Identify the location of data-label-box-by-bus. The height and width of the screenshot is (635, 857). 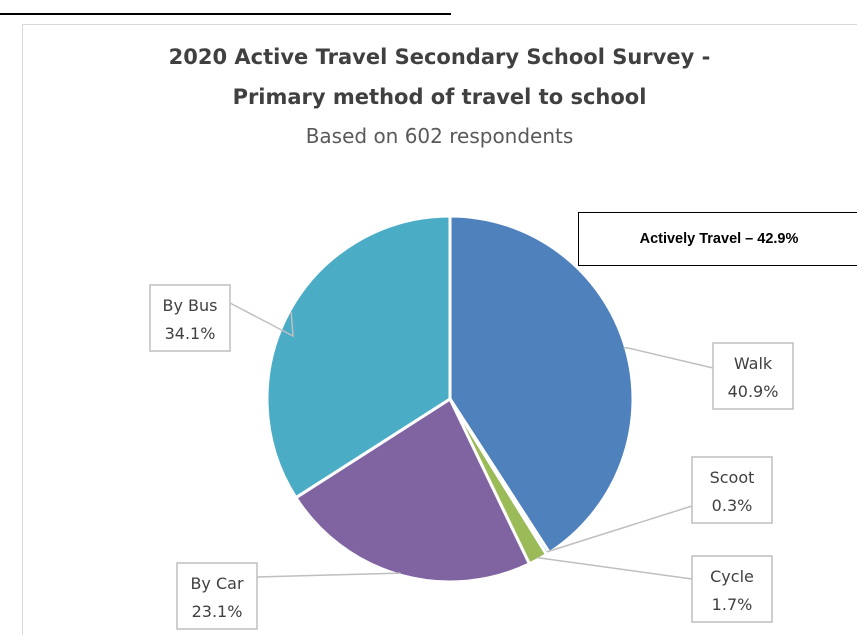
(190, 318).